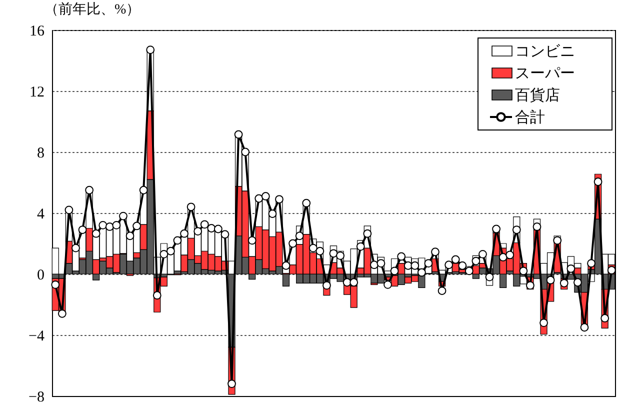 This screenshot has height=406, width=624. What do you see at coordinates (537, 95) in the screenshot?
I see `legend-label: 百貨店` at bounding box center [537, 95].